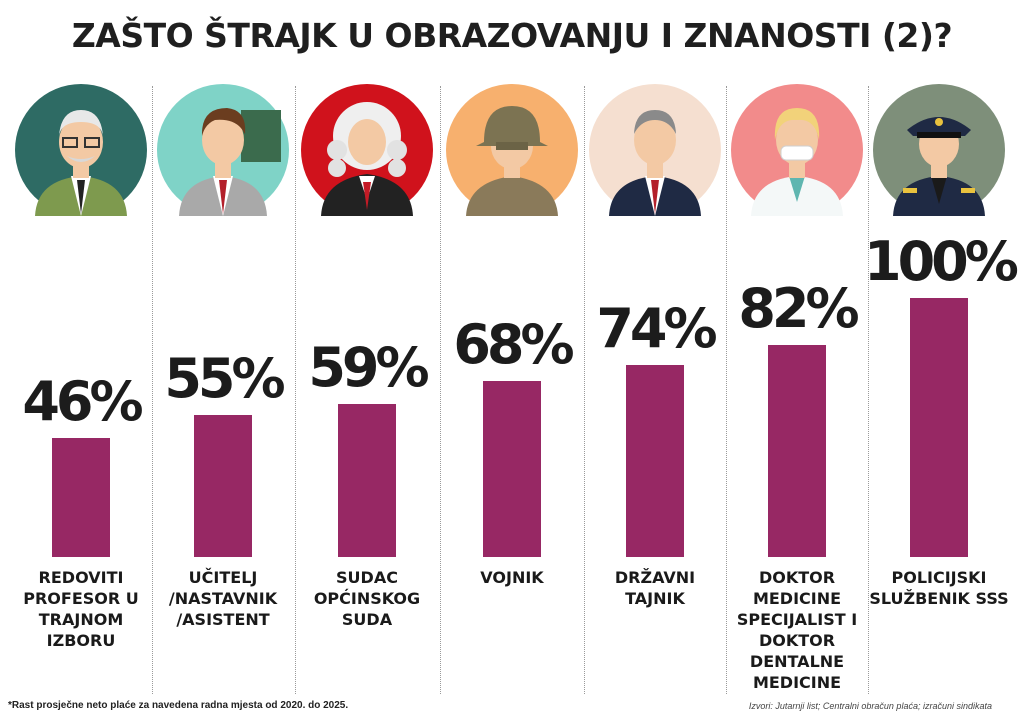 Image resolution: width=1024 pixels, height=723 pixels. I want to click on data-label: 100%, so click(941, 261).